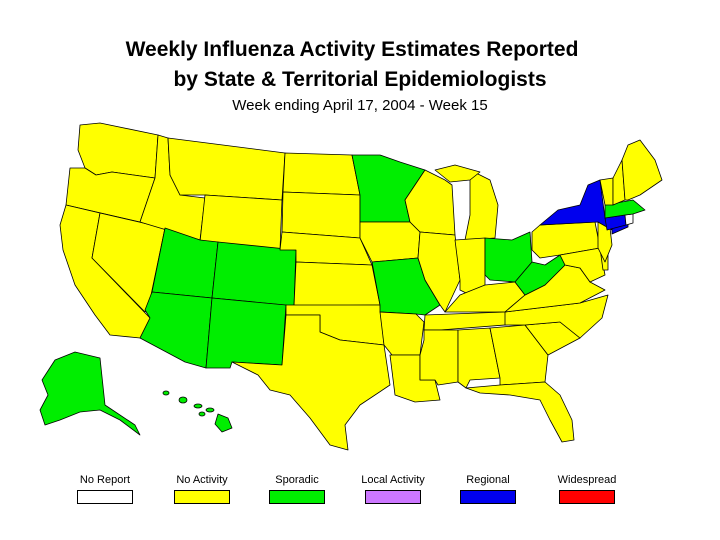 The image size is (720, 540). I want to click on legend-item-widespread: Widespread, so click(587, 489).